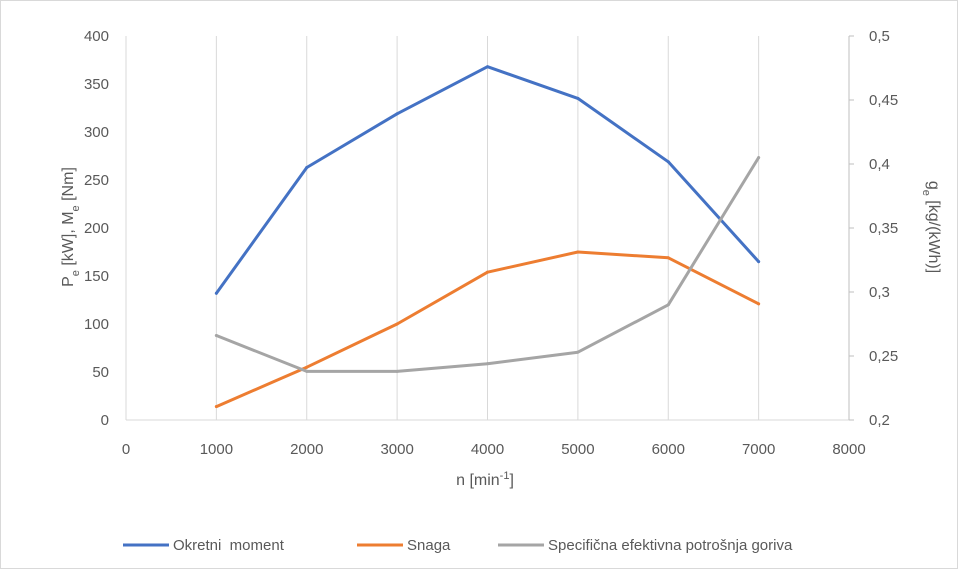 This screenshot has height=575, width=958. Describe the element at coordinates (100, 372) in the screenshot. I see `y-tick-label: 50` at that location.